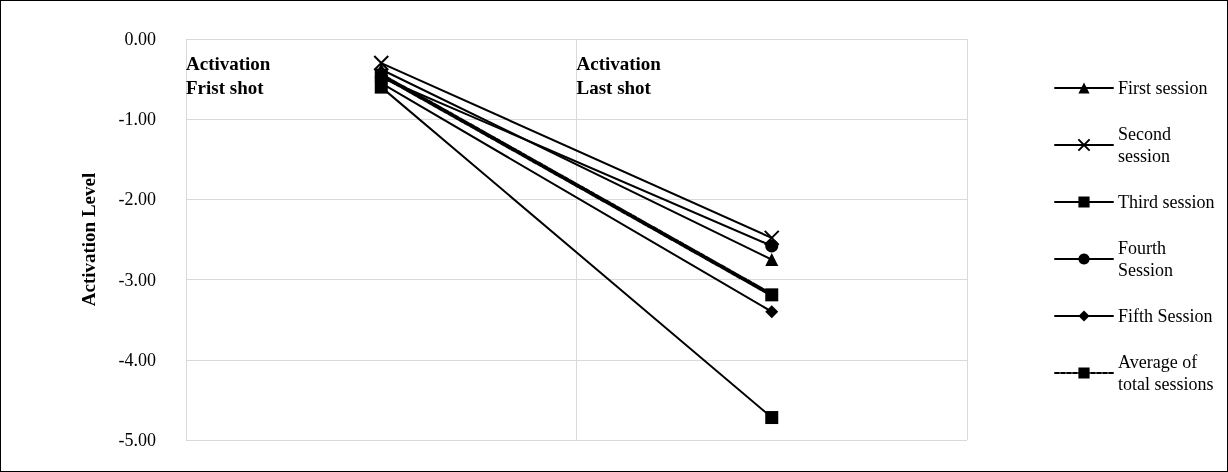 Image resolution: width=1228 pixels, height=472 pixels. I want to click on legend-label: Average of total sessions, so click(1166, 373).